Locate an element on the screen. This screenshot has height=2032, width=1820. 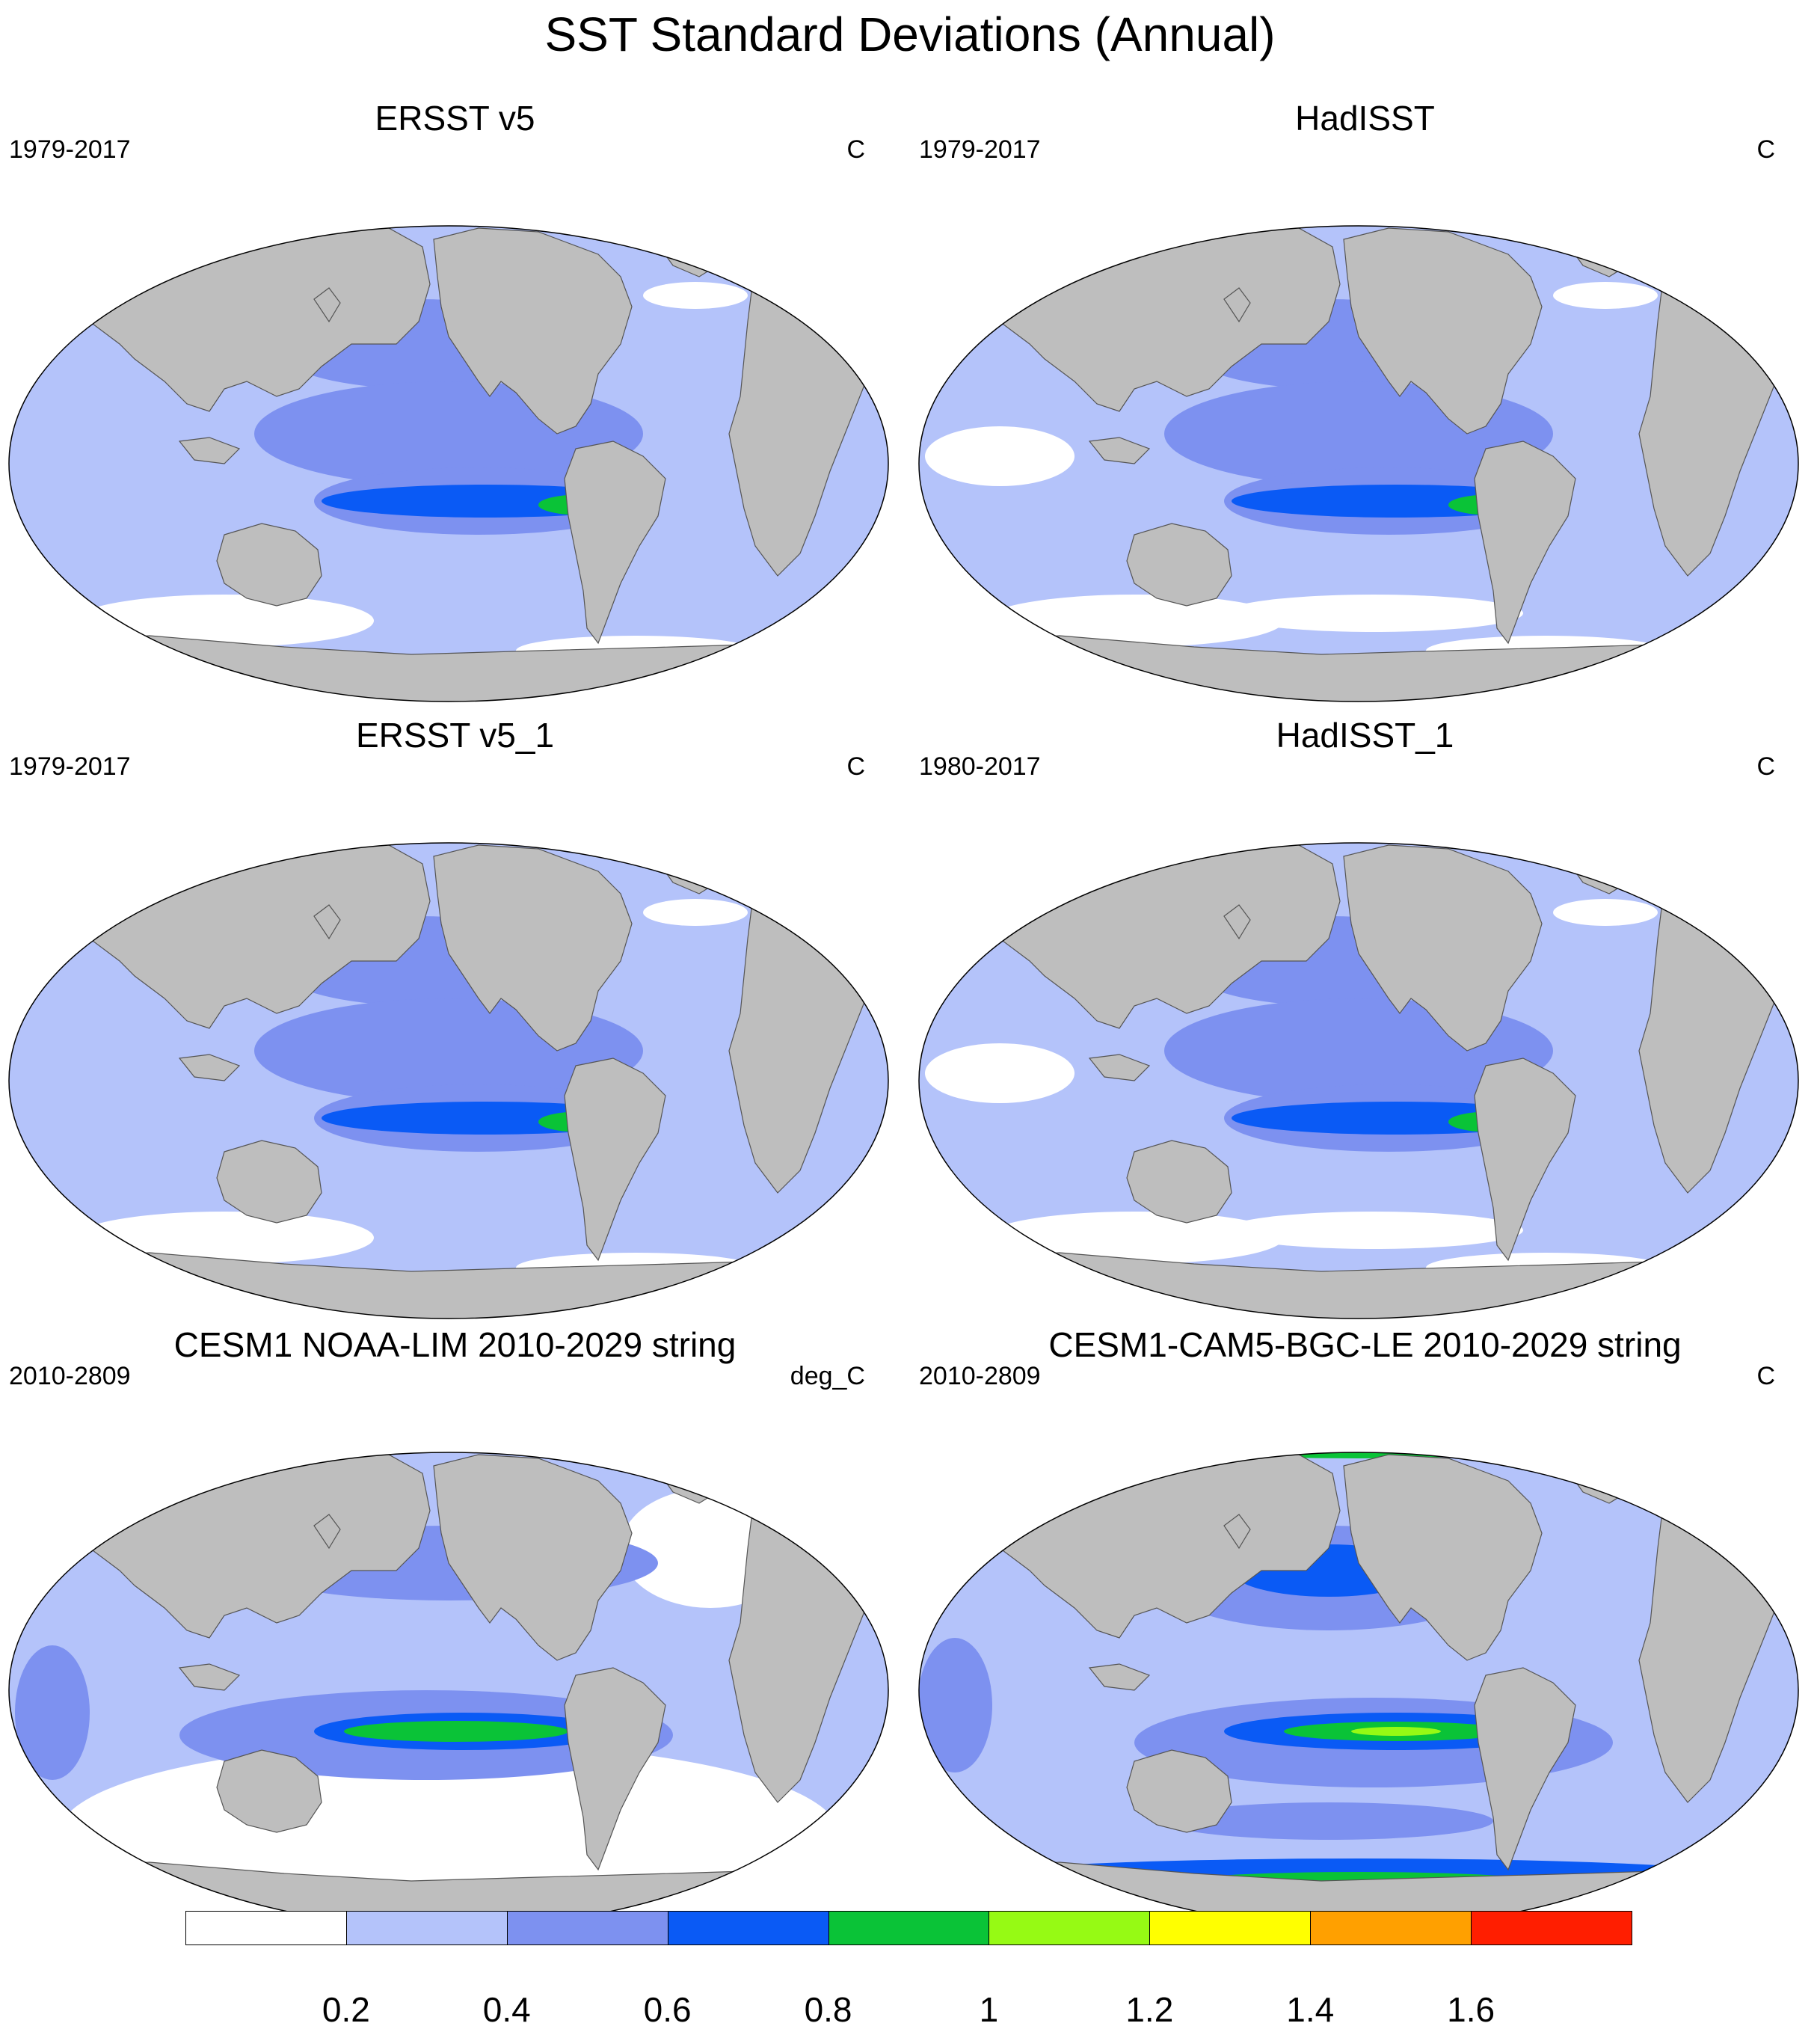
colorbar-label: 1.6 is located at coordinates (1471, 2009).